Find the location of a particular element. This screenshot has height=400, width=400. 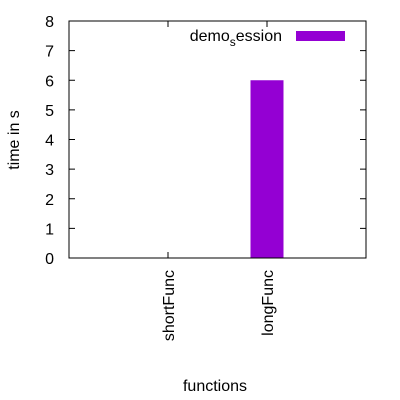

bar-series is located at coordinates (267, 169).